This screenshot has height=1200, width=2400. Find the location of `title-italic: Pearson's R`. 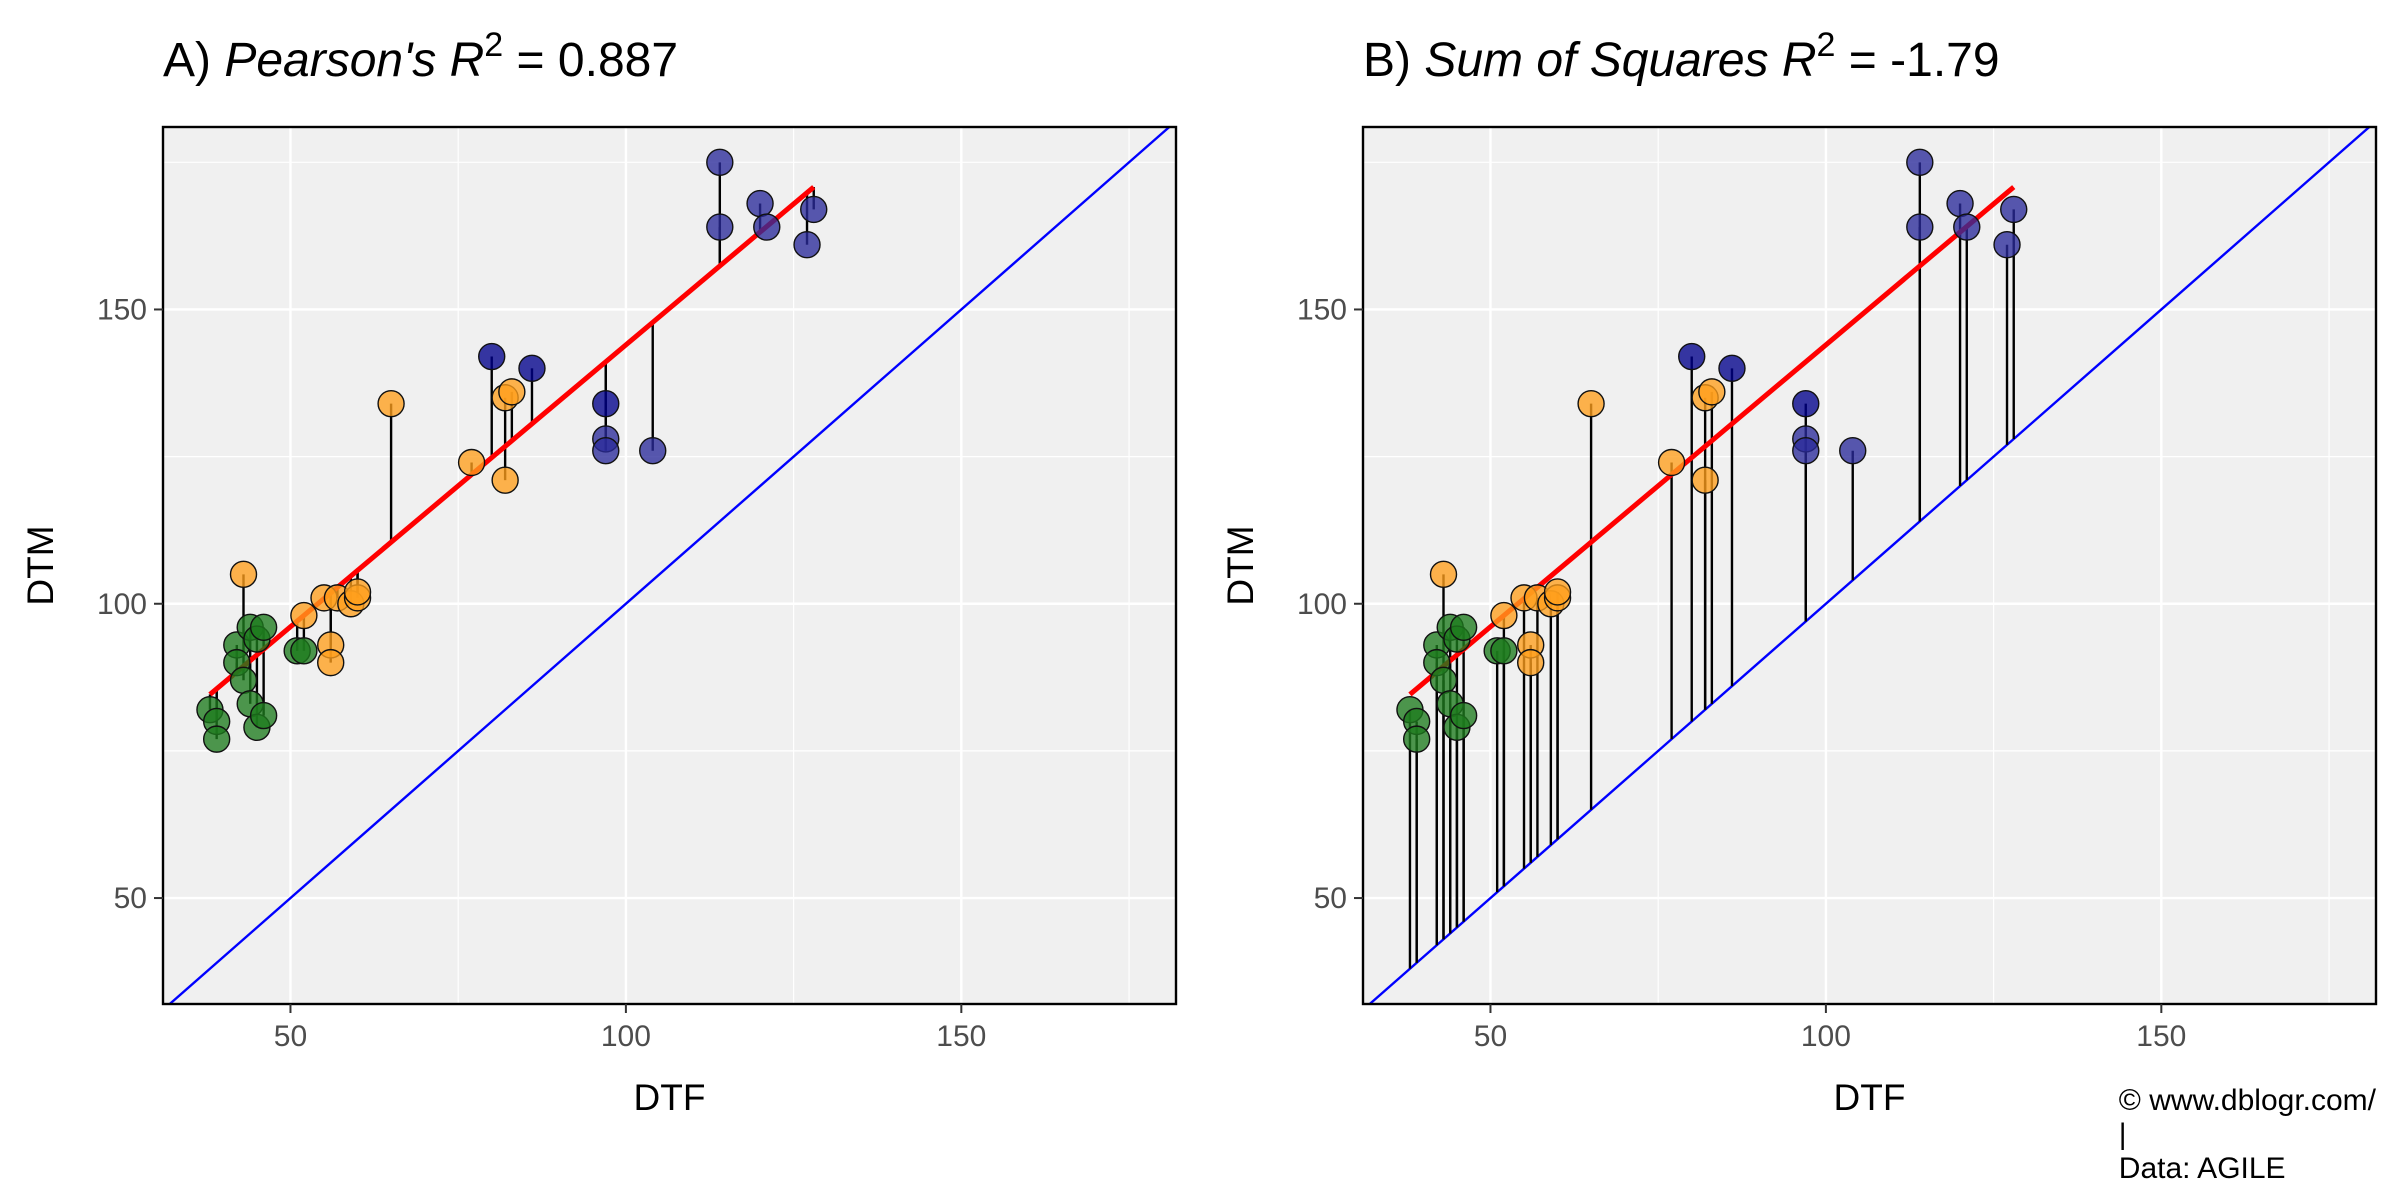

title-italic: Pearson's R is located at coordinates (354, 60).